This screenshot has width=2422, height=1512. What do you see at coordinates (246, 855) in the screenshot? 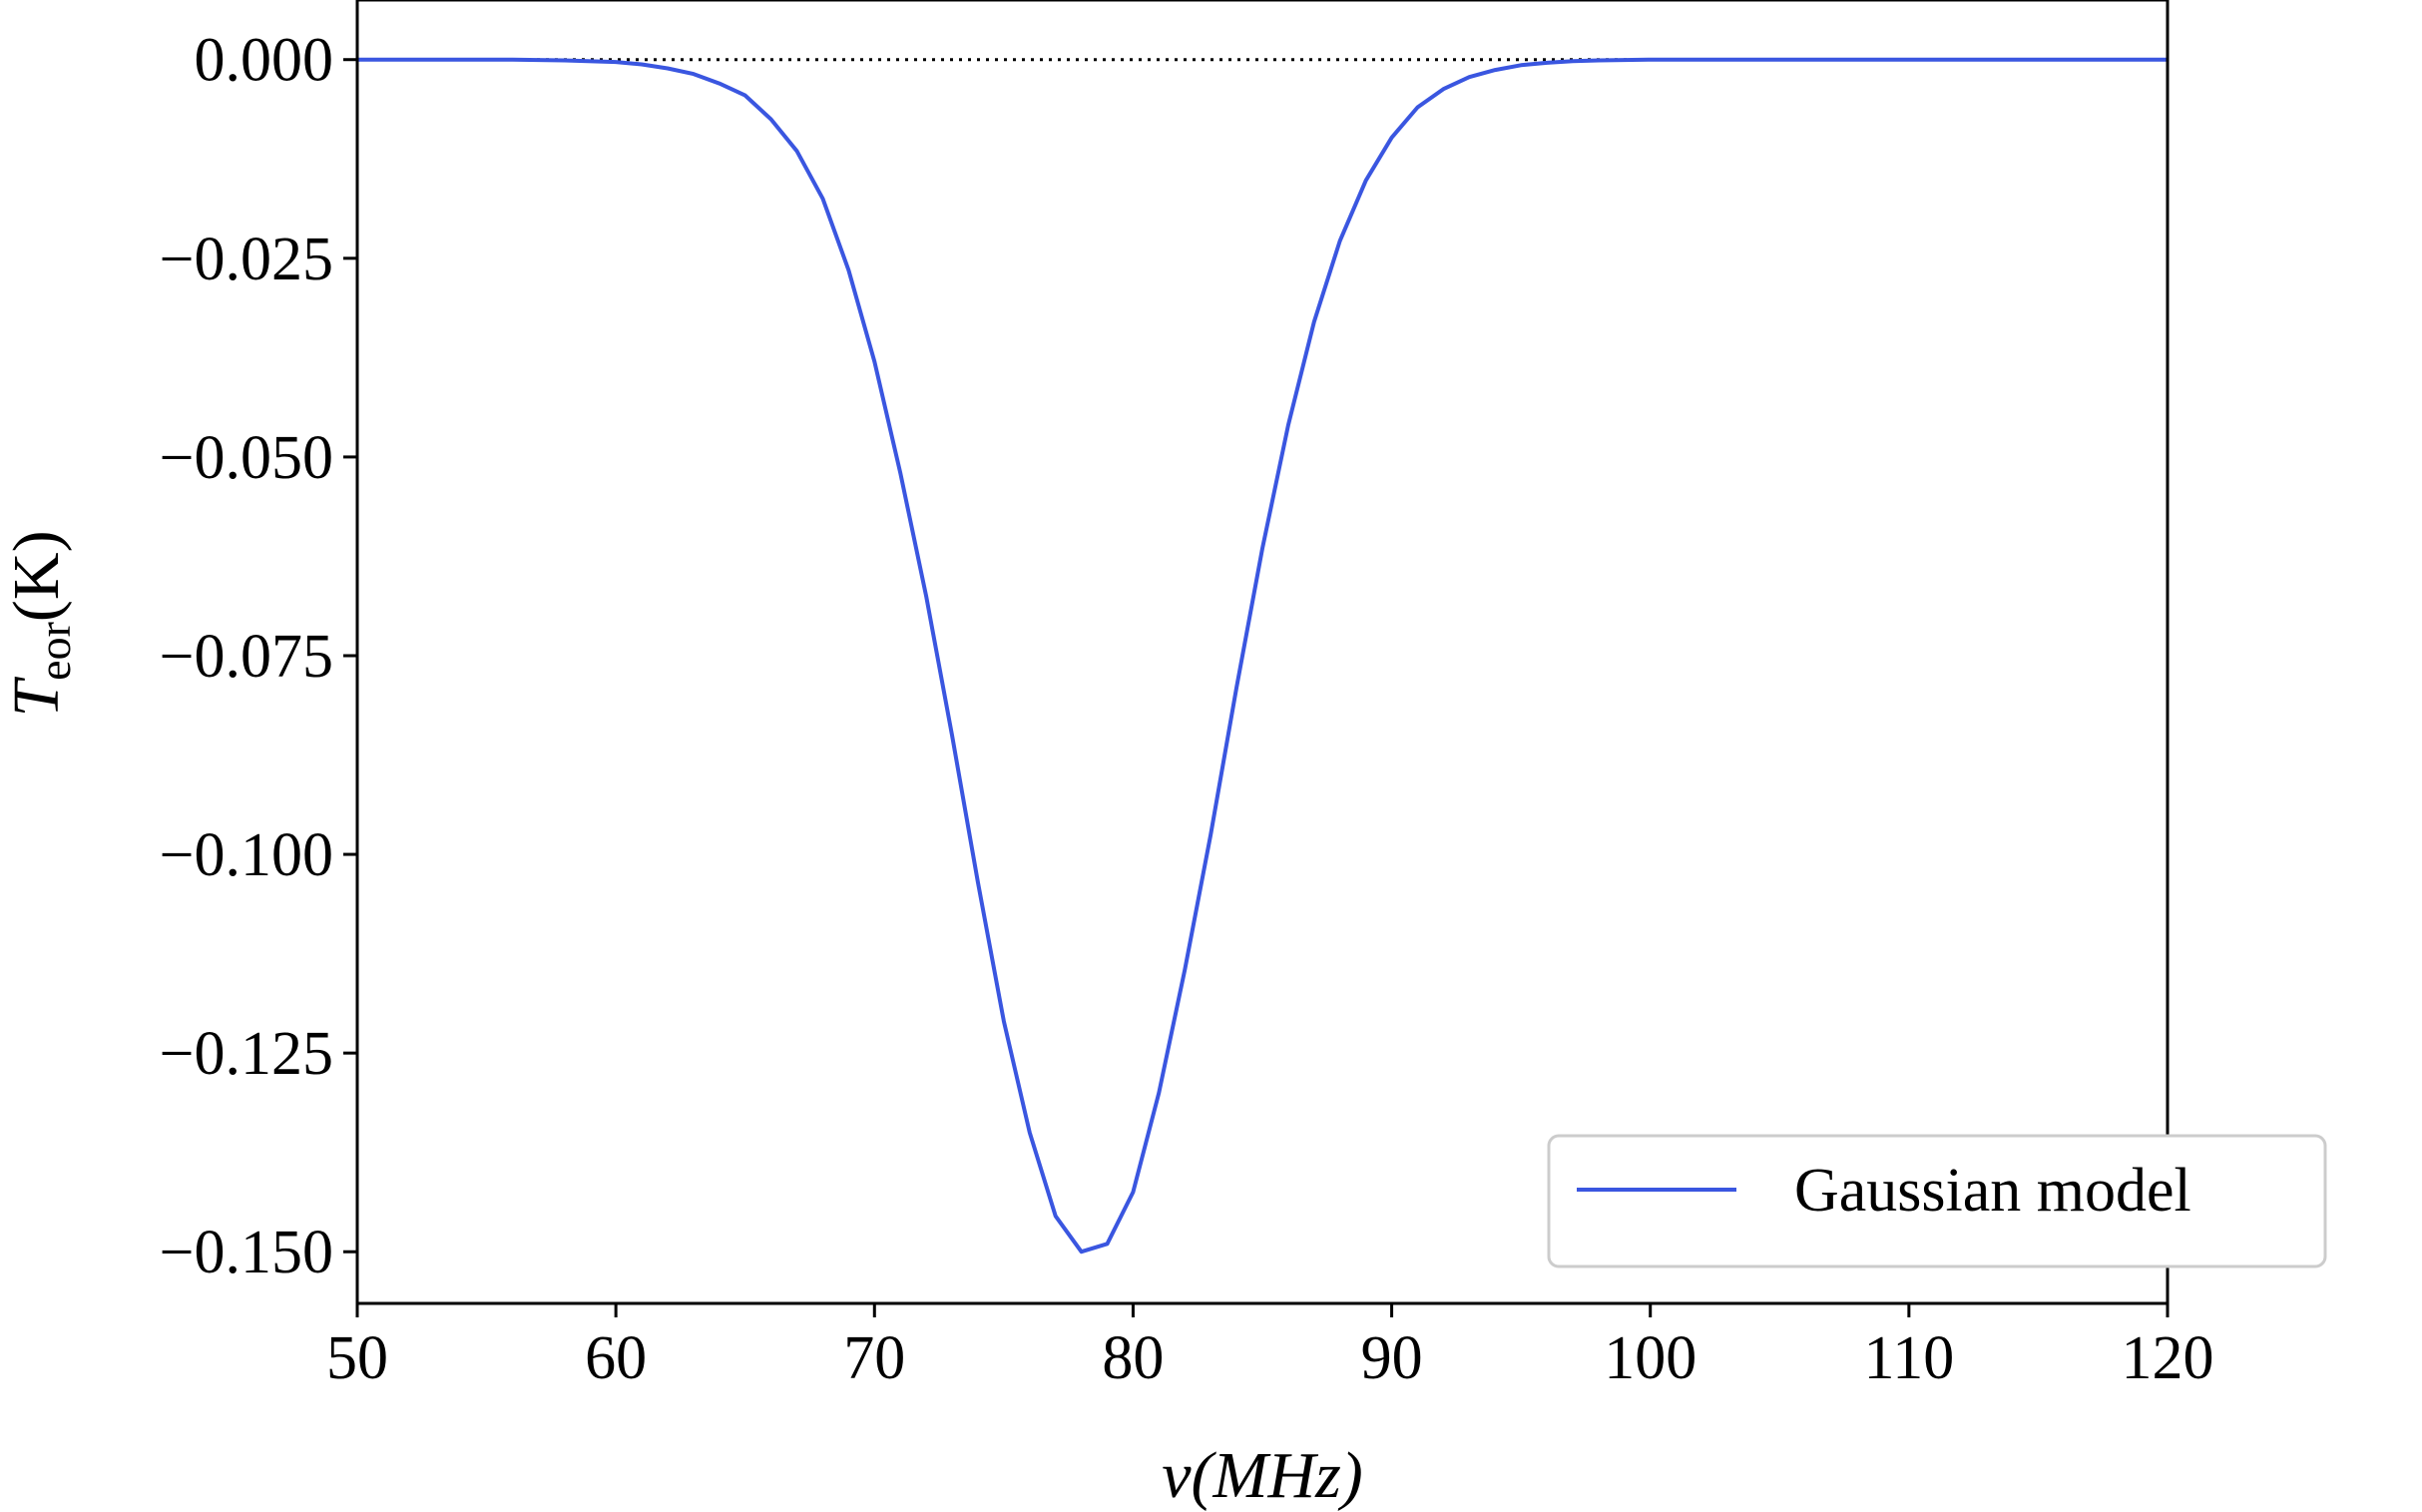
I see `y-tick-label: −0.100` at bounding box center [246, 855].